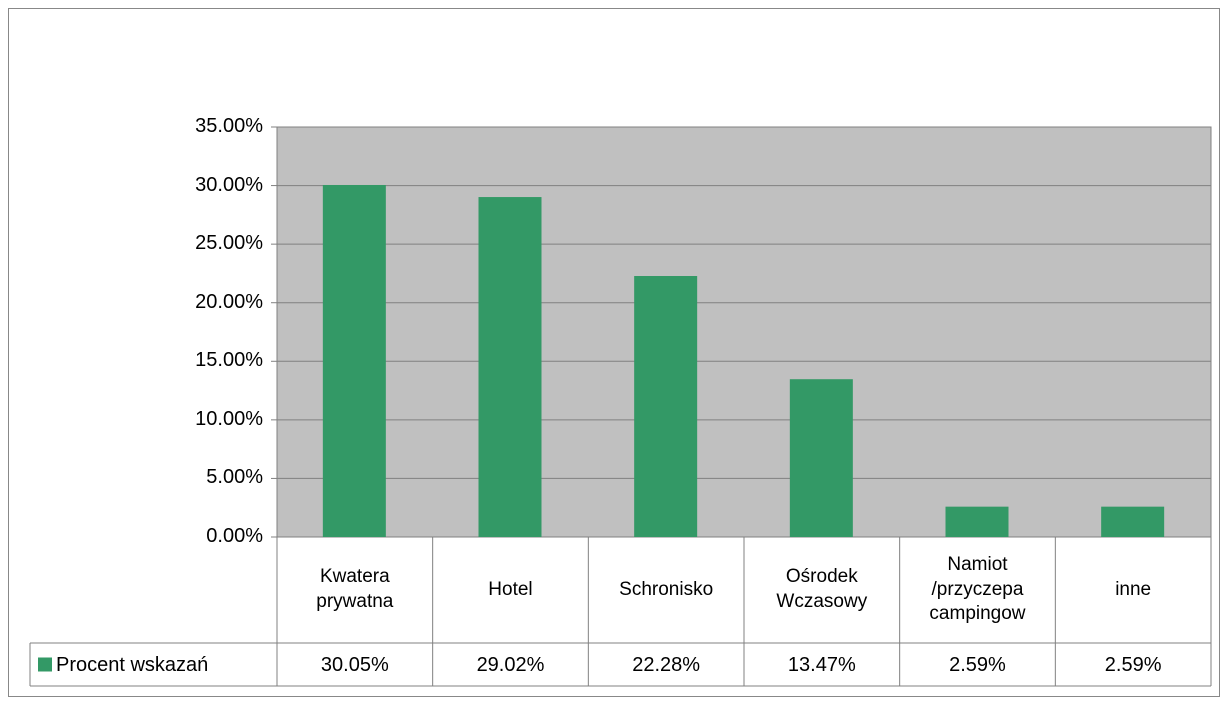 The height and width of the screenshot is (701, 1221). Describe the element at coordinates (229, 301) in the screenshot. I see `y-tick-label: 20.00%` at that location.